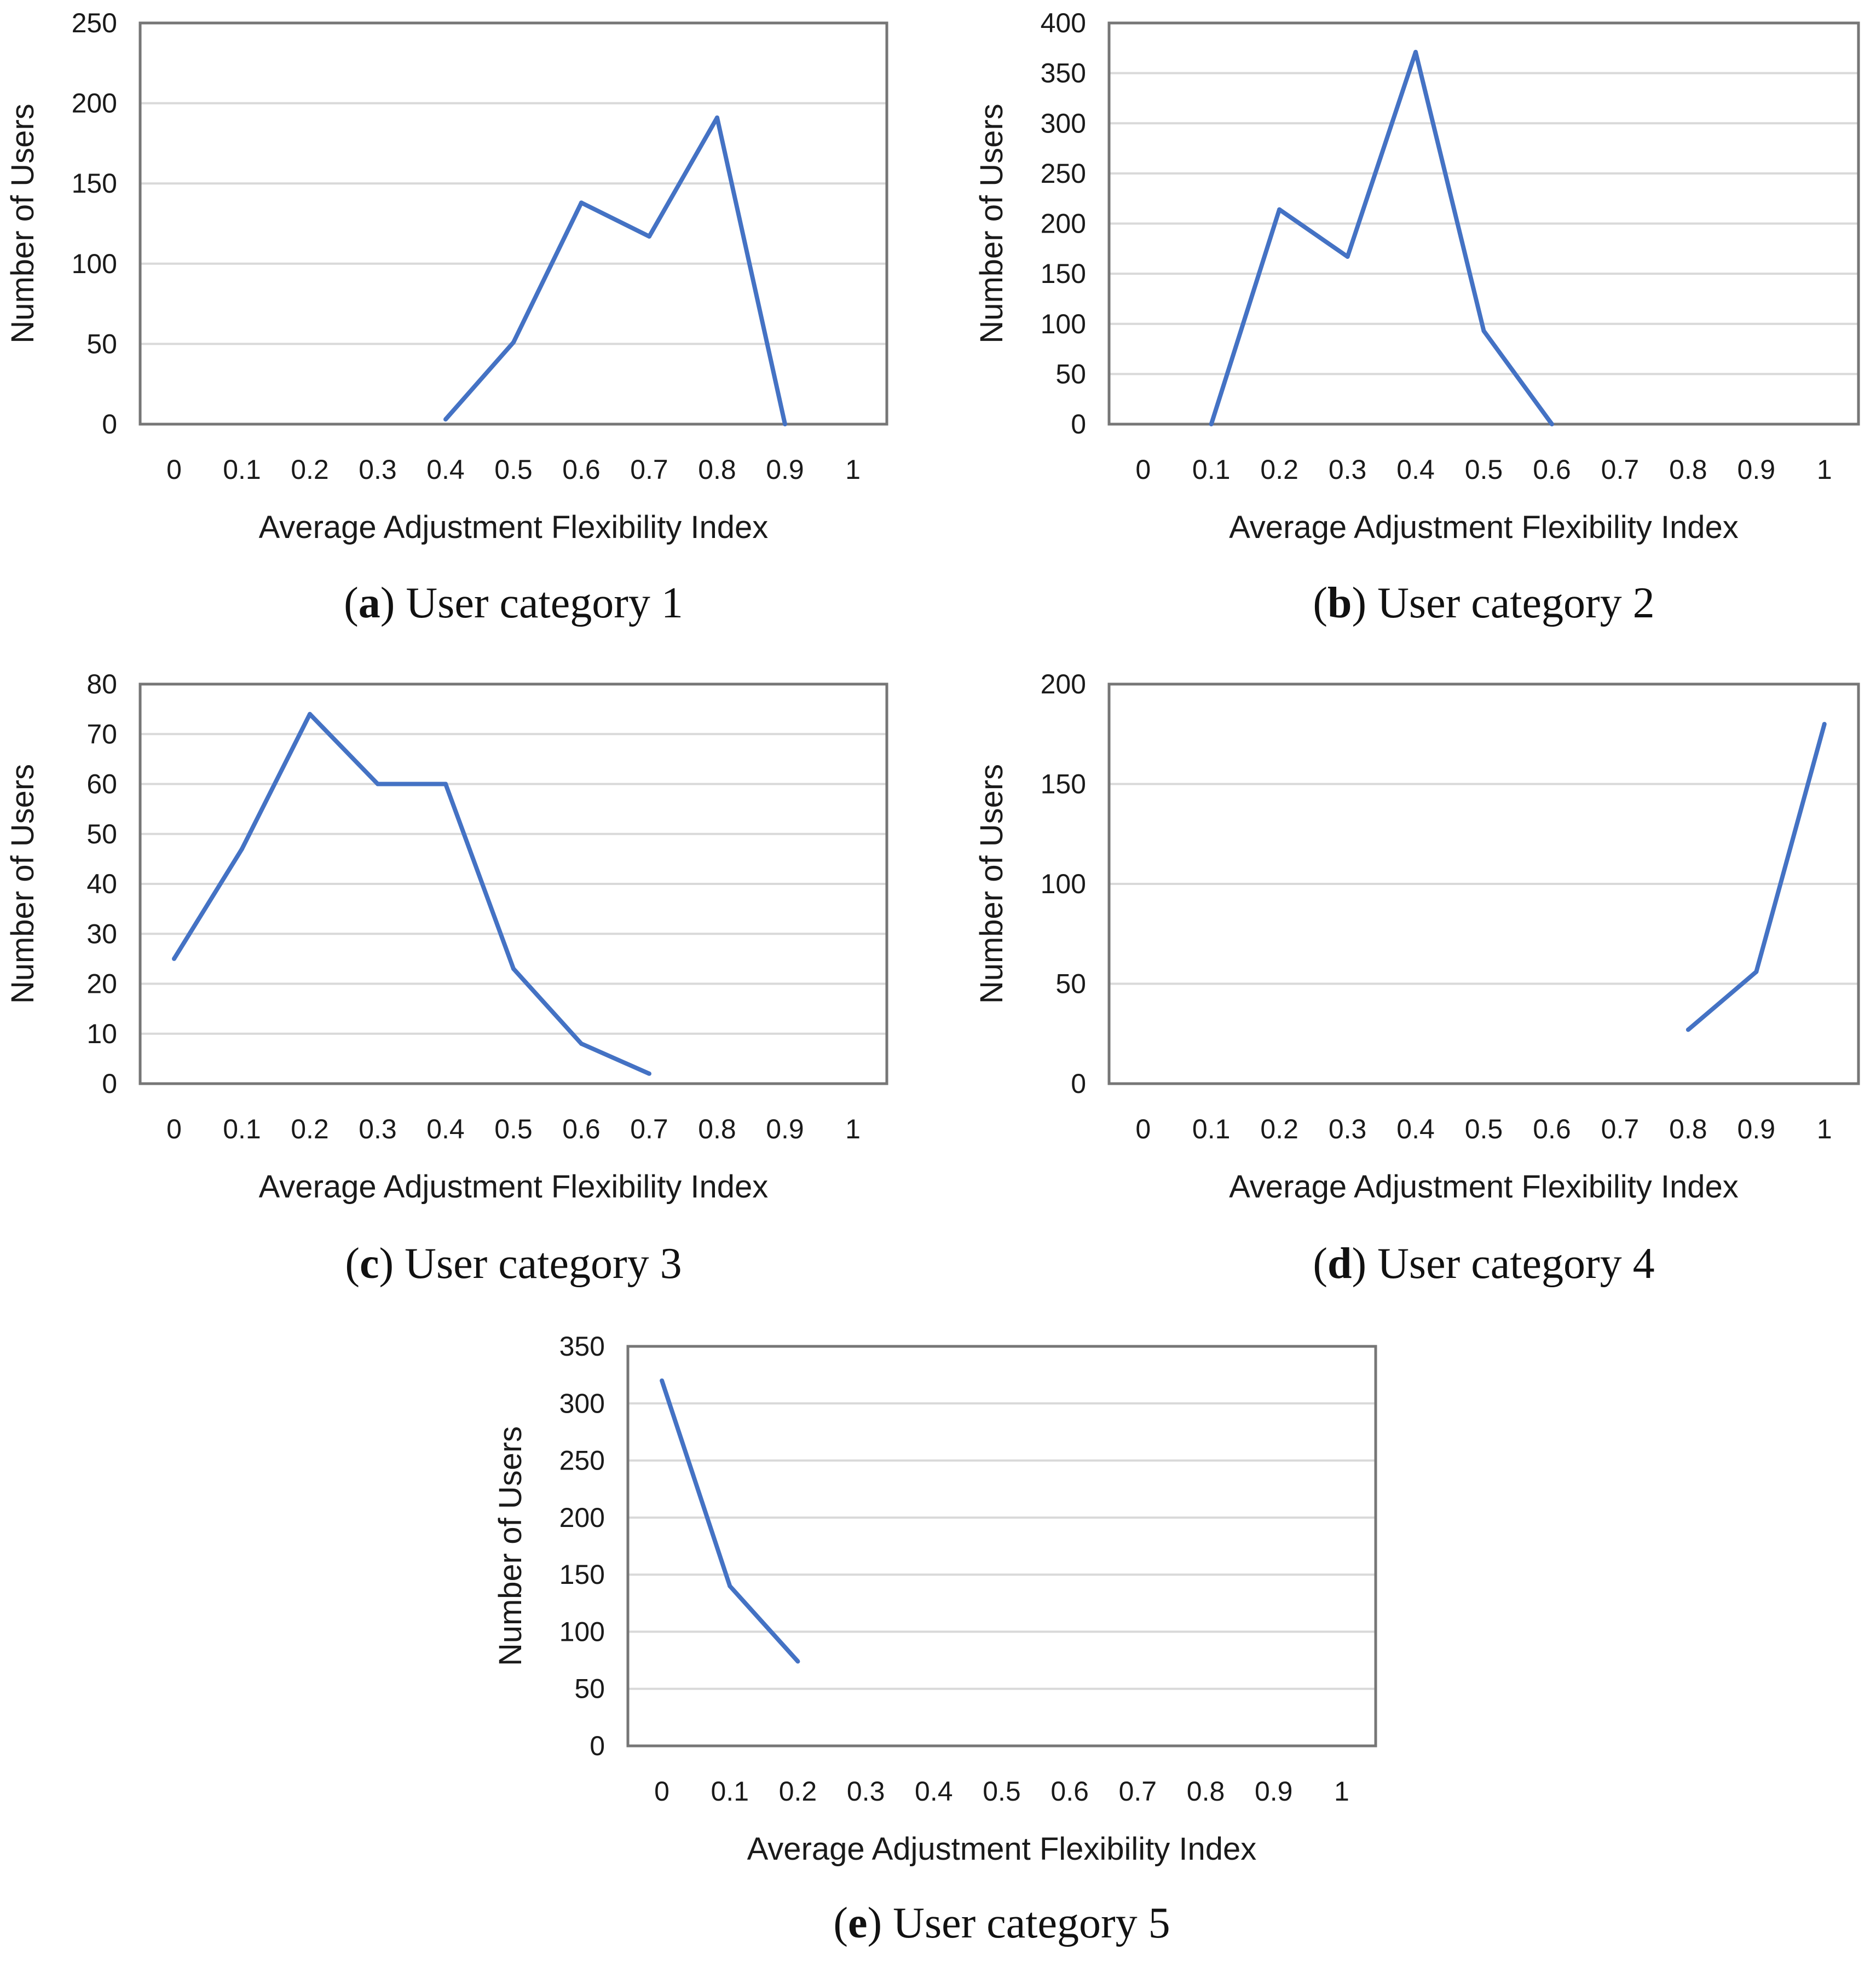 Image resolution: width=1876 pixels, height=1973 pixels. What do you see at coordinates (101, 884) in the screenshot?
I see `y-tick-label: 40` at bounding box center [101, 884].